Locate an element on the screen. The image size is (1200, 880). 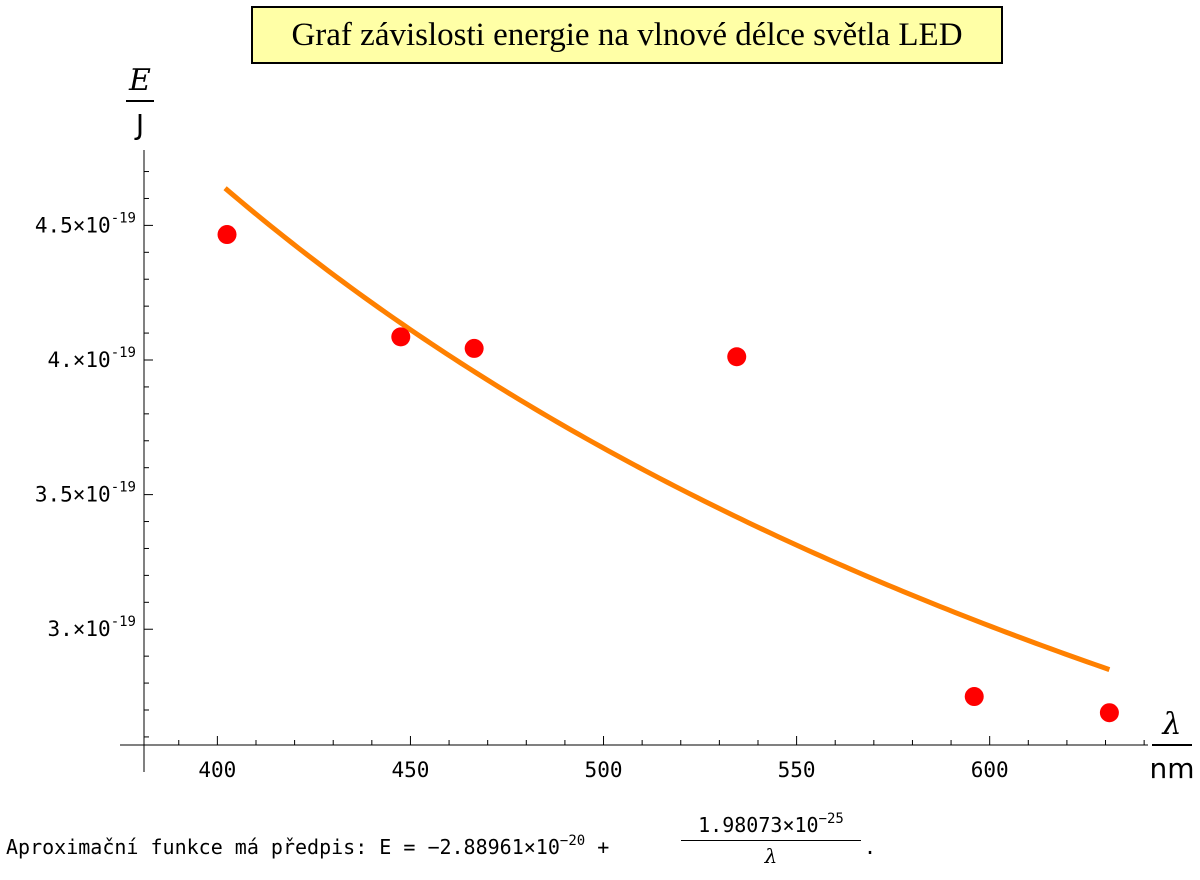
y-tick-label-4_: 4.×10-19 is located at coordinates (91, 358).